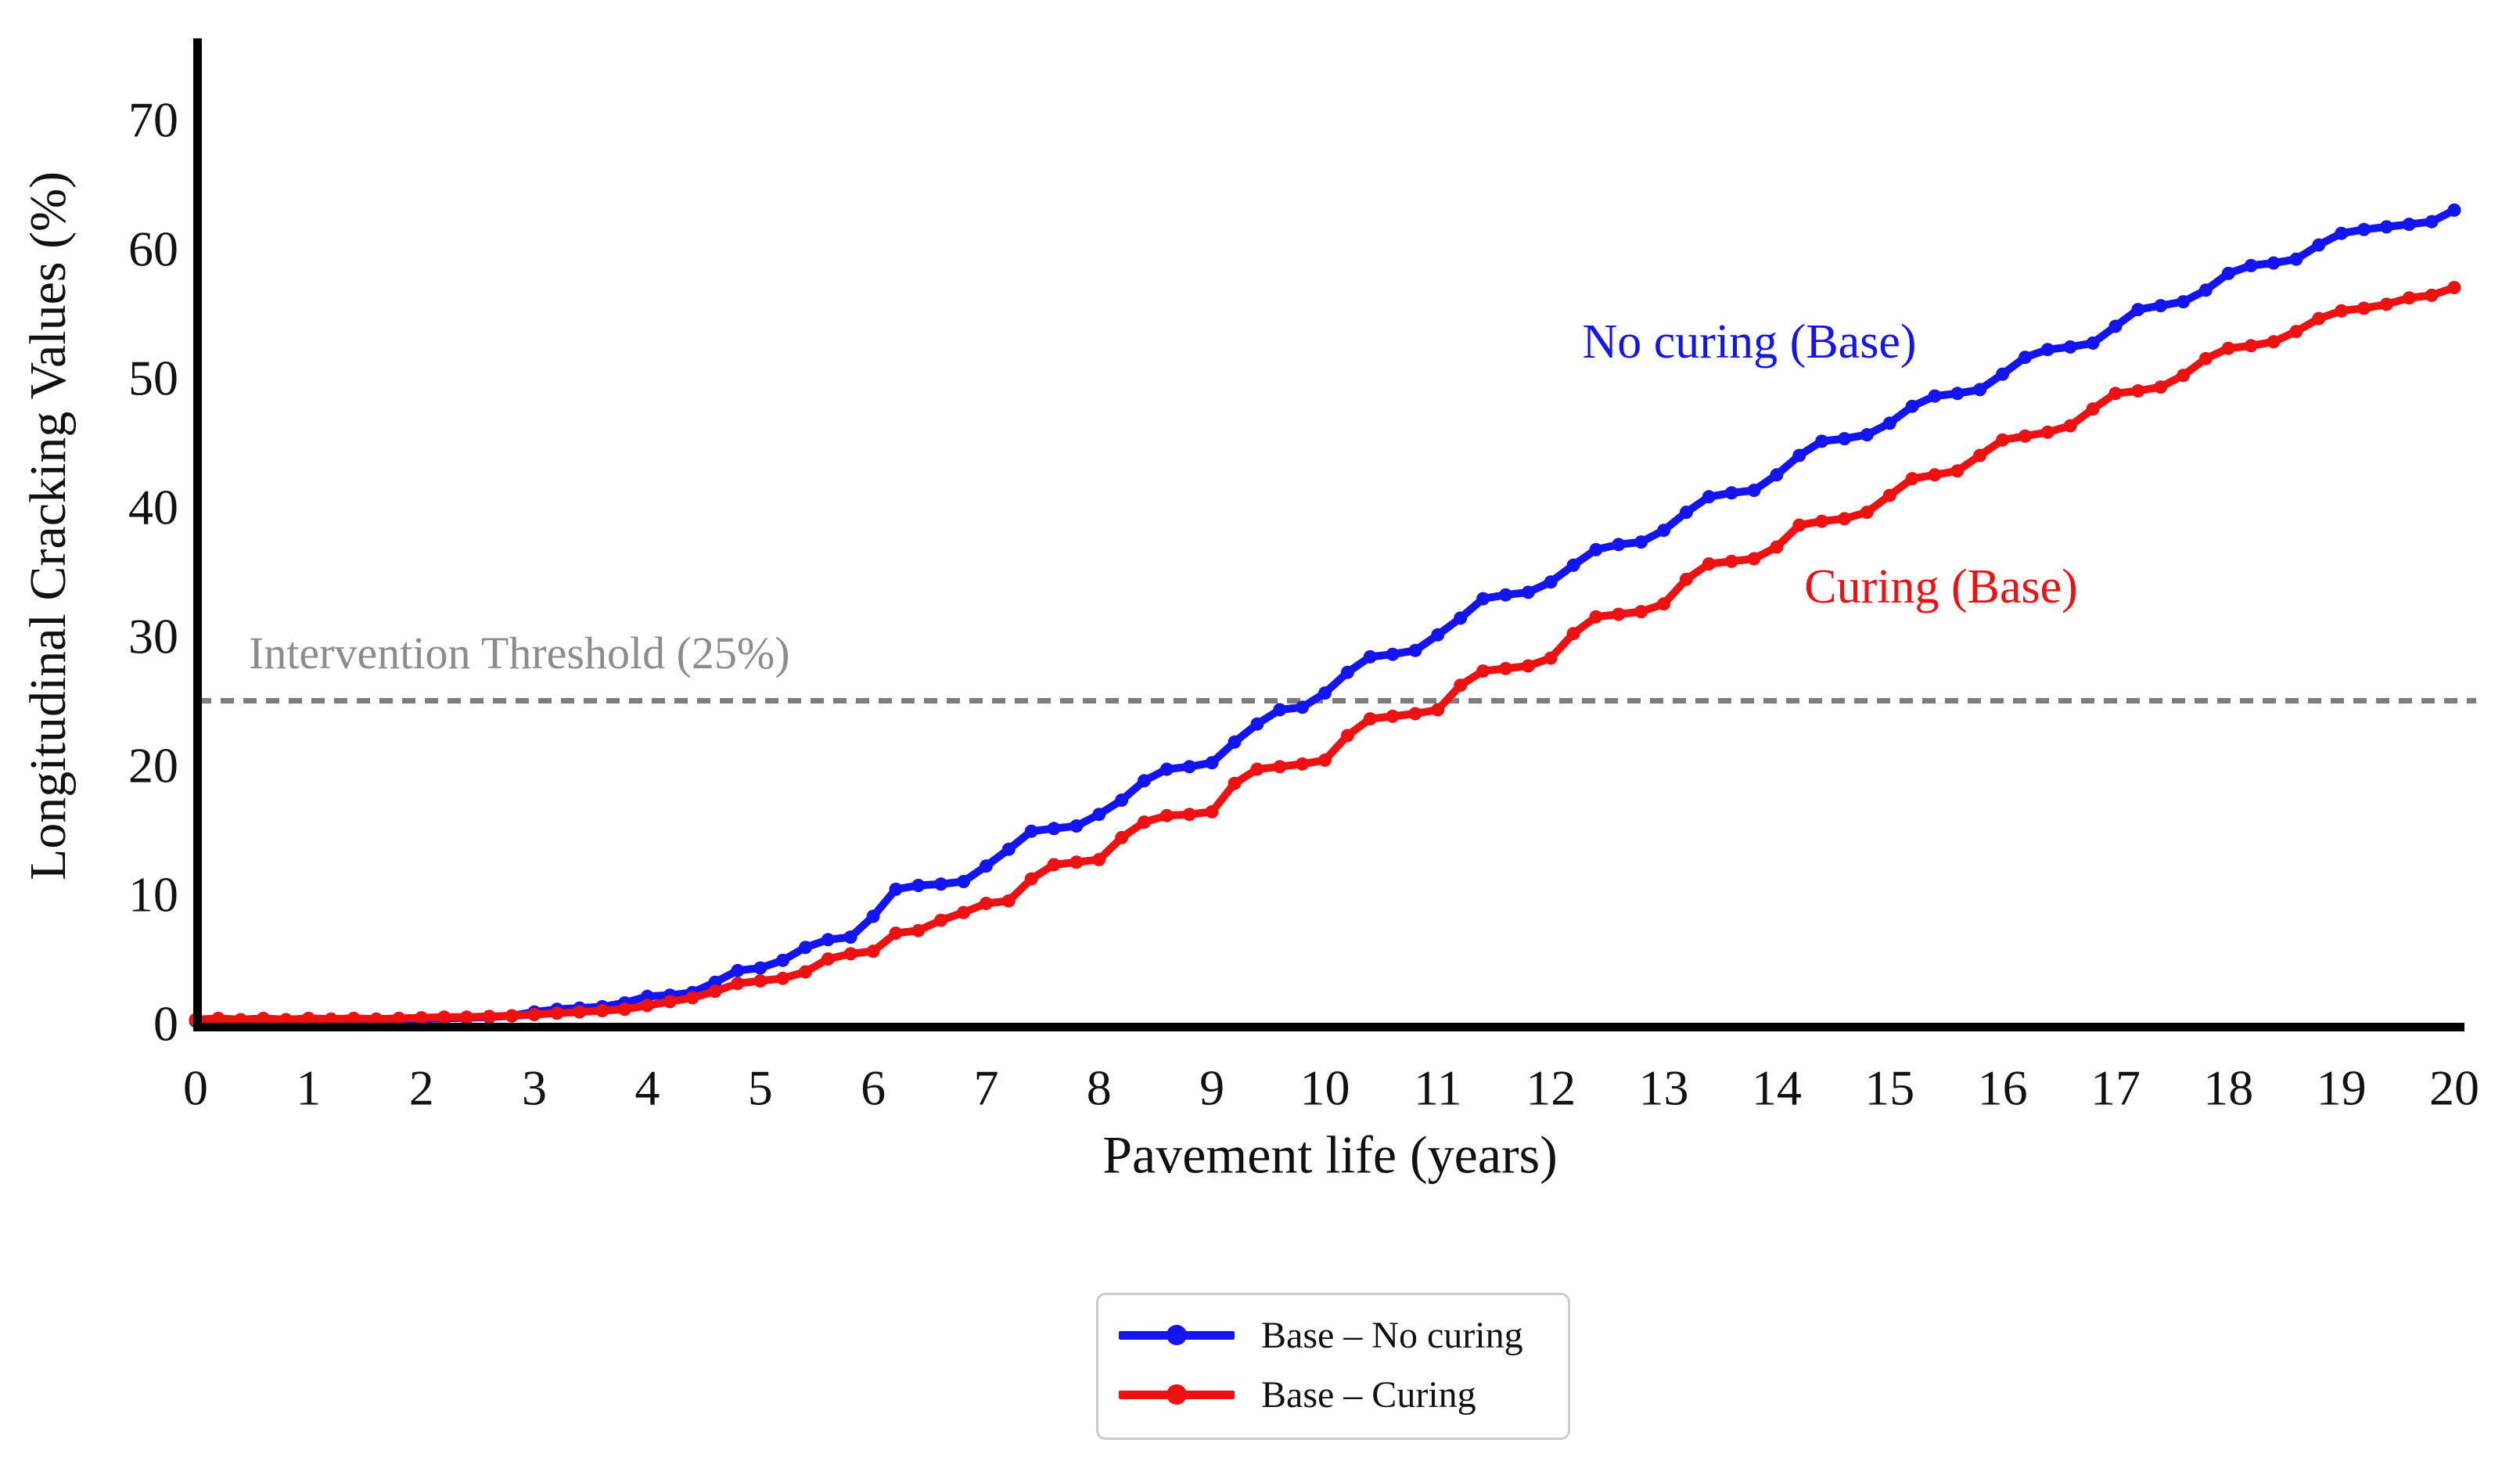  Describe the element at coordinates (1328, 1027) in the screenshot. I see `x-axis-spine` at that location.